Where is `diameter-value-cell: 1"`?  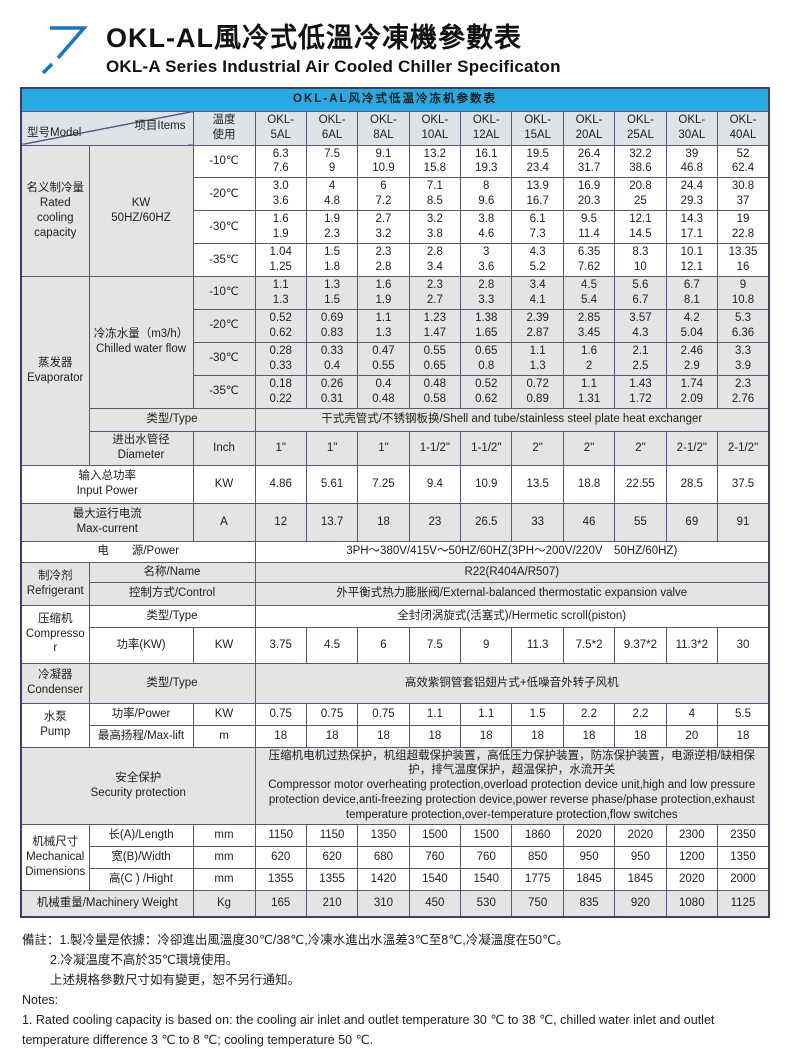 diameter-value-cell: 1" is located at coordinates (383, 448).